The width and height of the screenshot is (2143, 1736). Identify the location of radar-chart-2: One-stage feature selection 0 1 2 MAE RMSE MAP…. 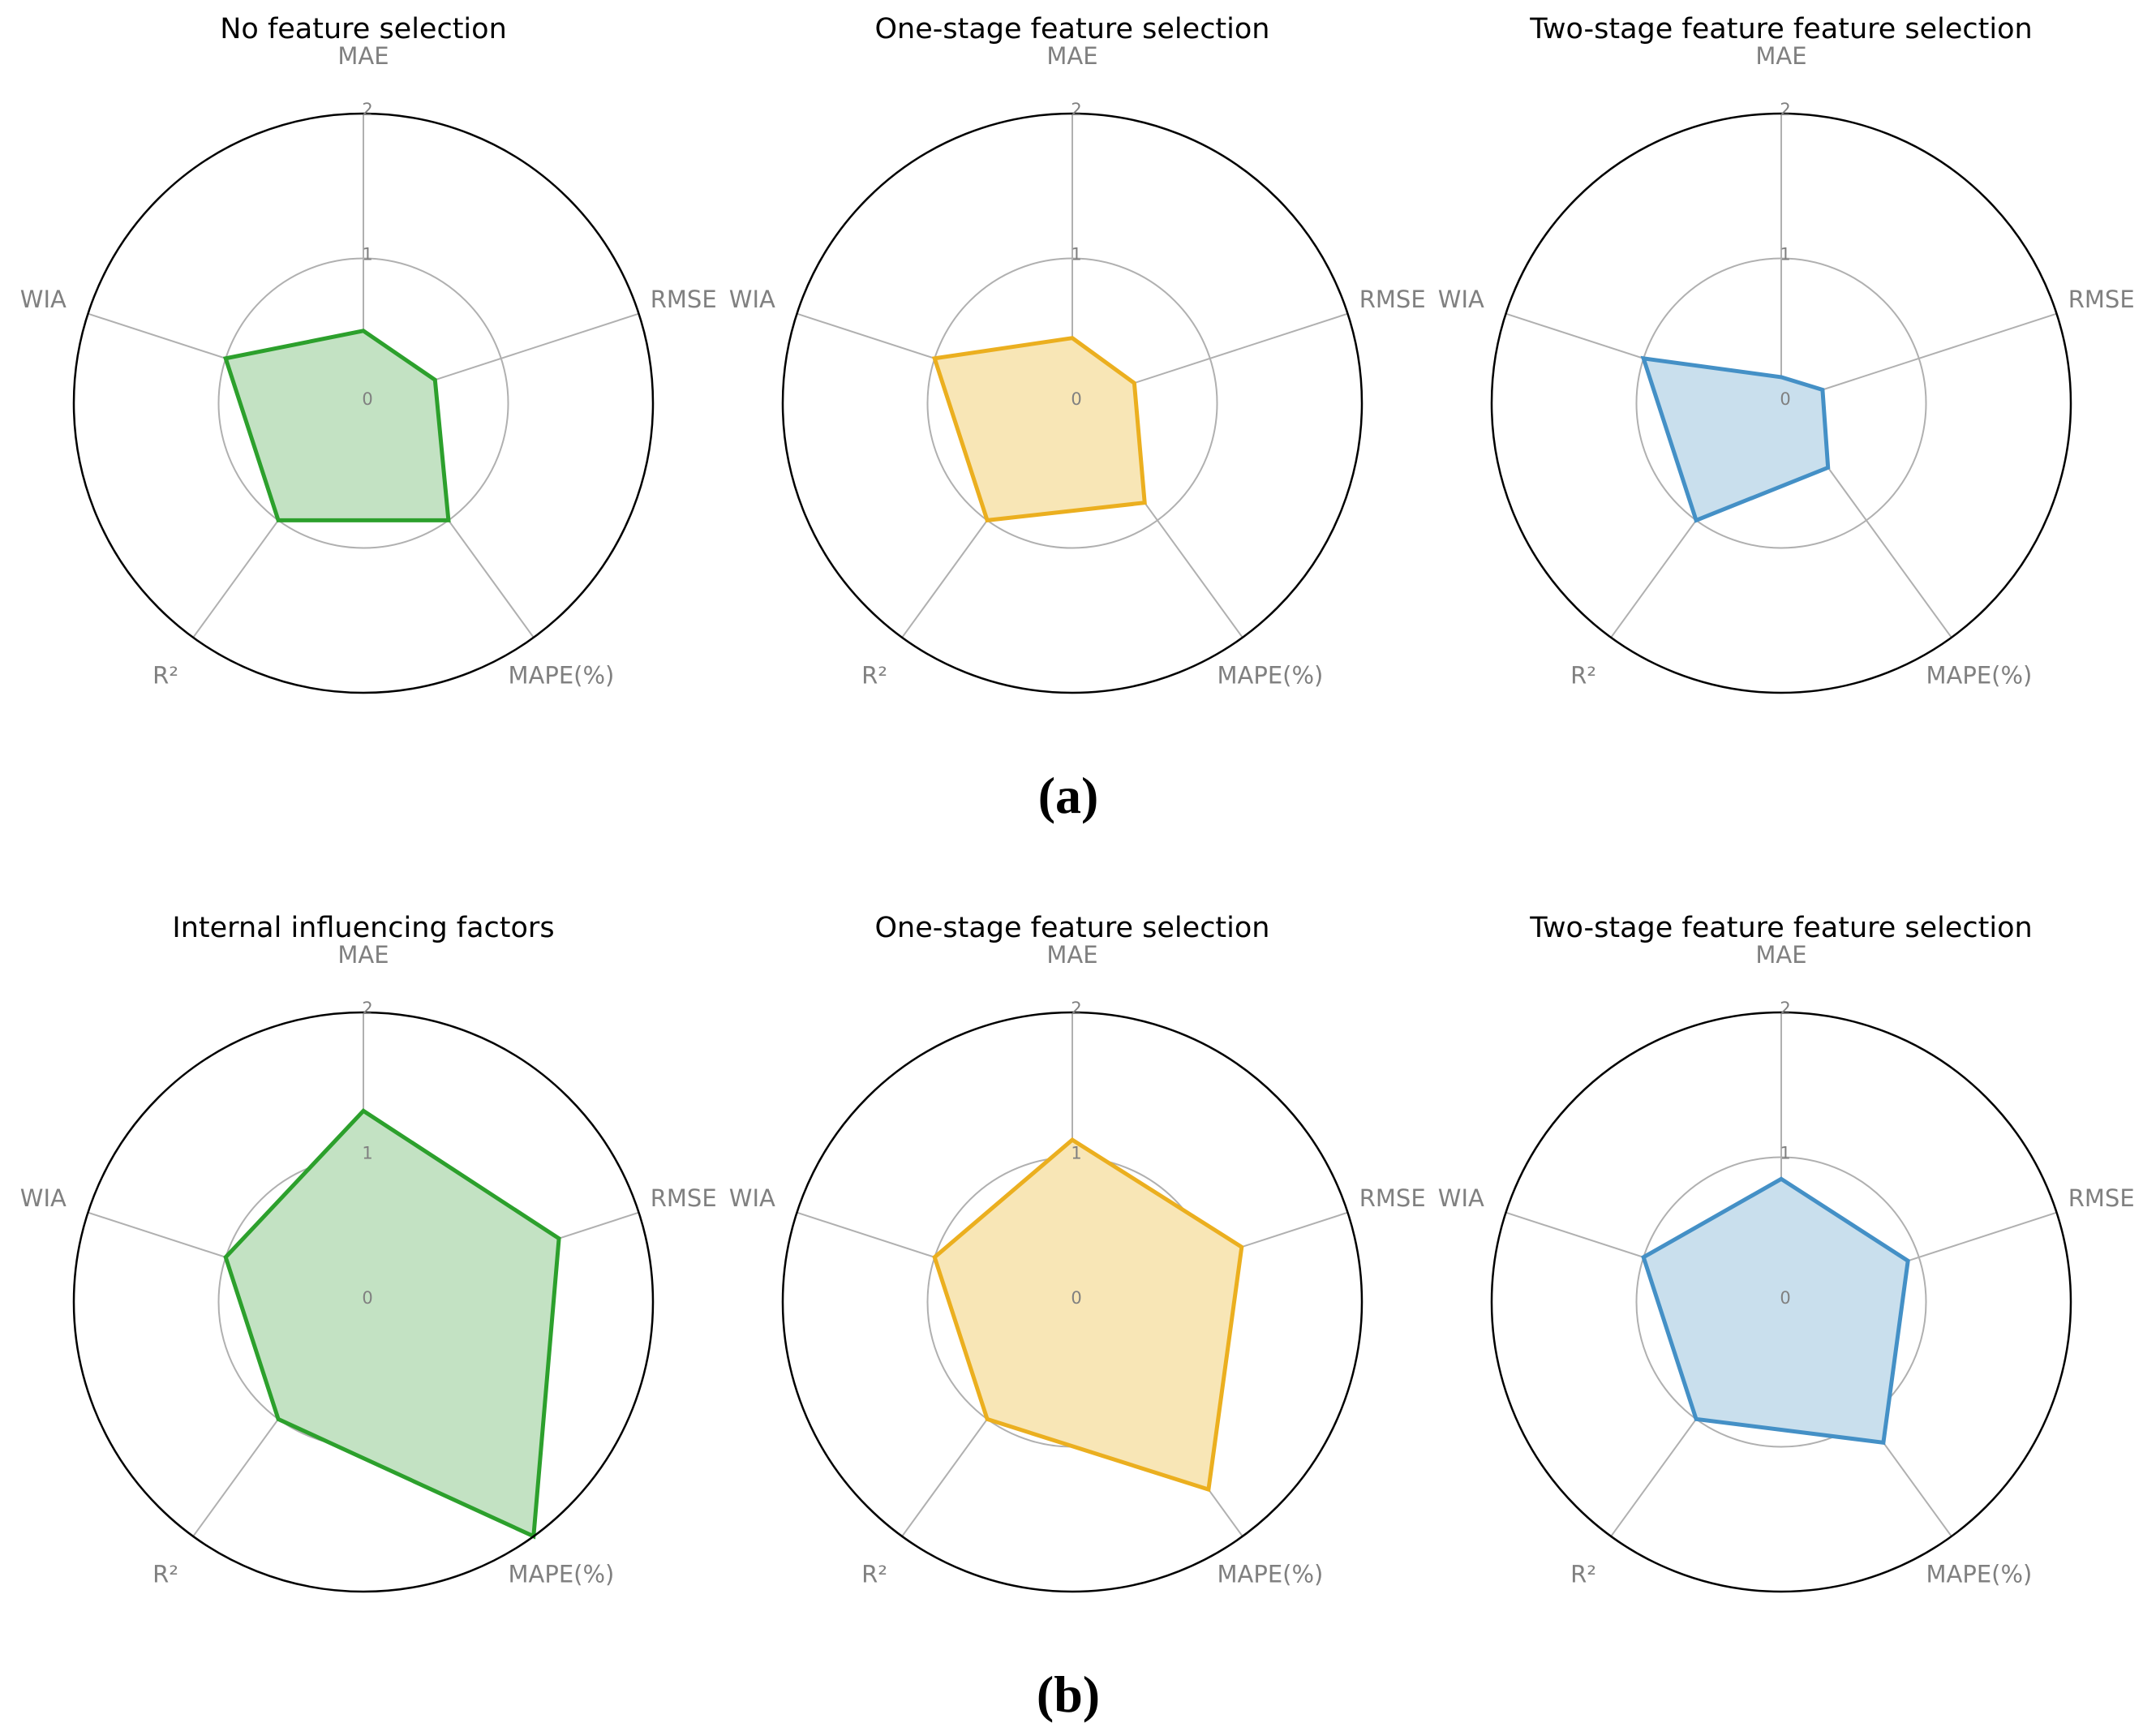
(1077, 353).